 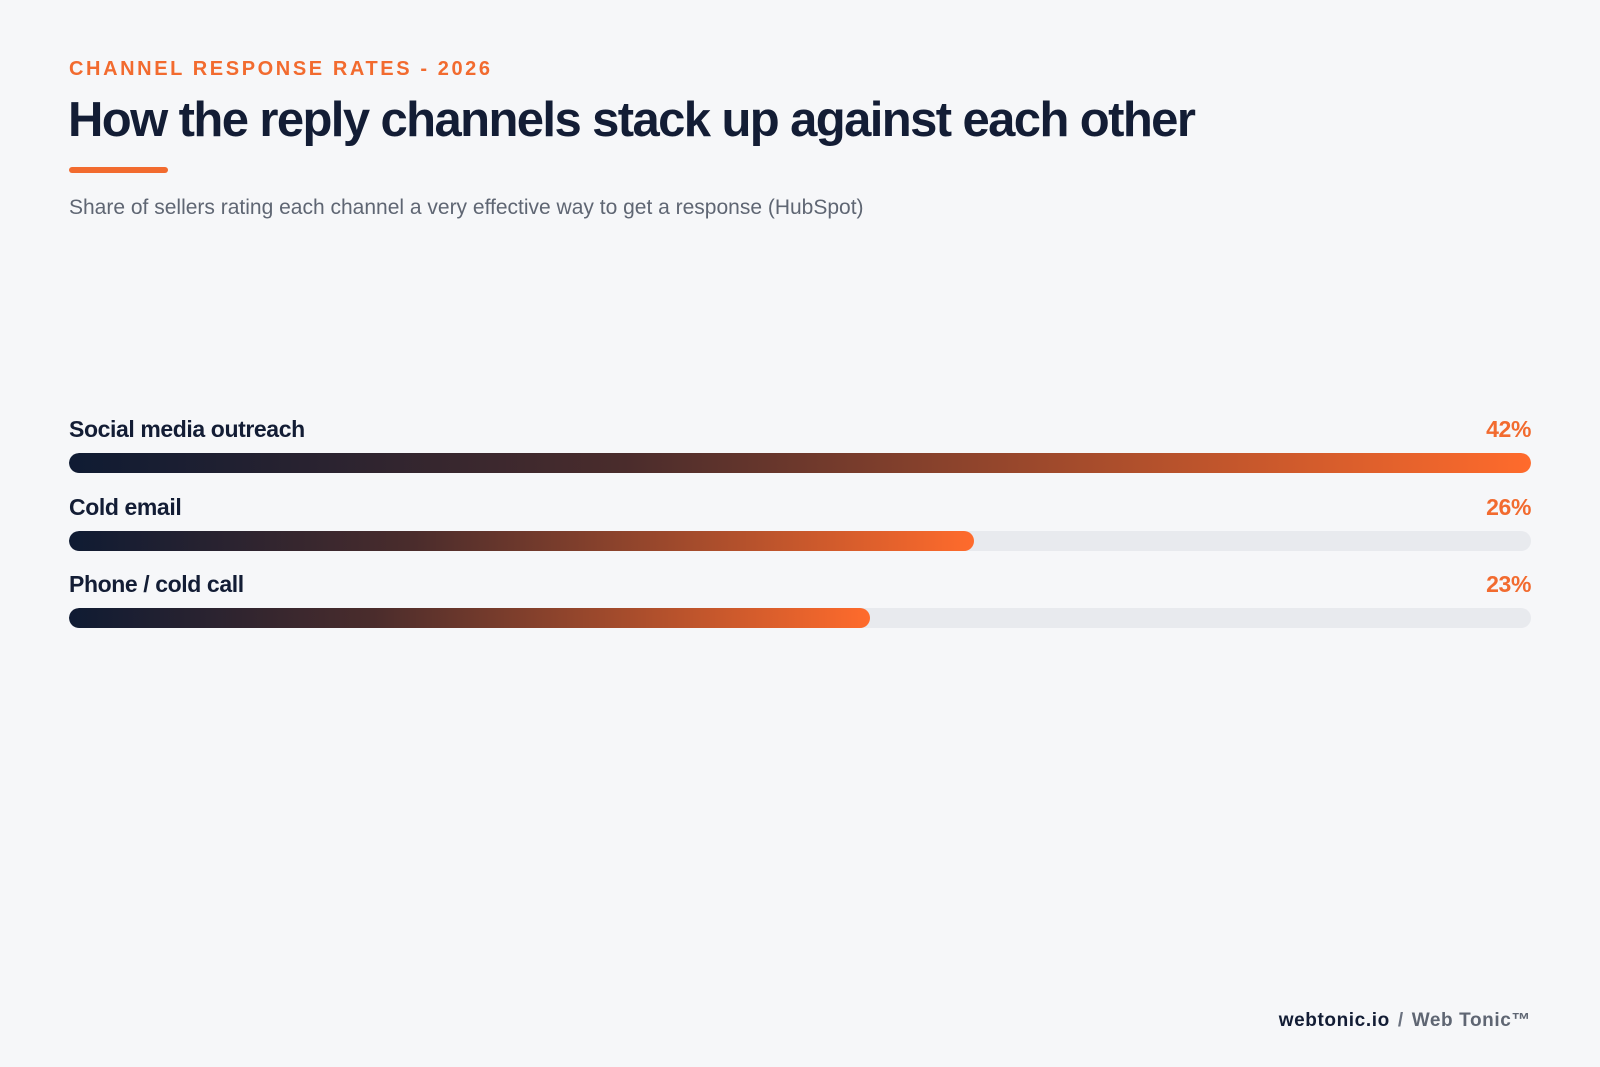 What do you see at coordinates (800, 606) in the screenshot?
I see `bar-row: Phone / cold call 23%` at bounding box center [800, 606].